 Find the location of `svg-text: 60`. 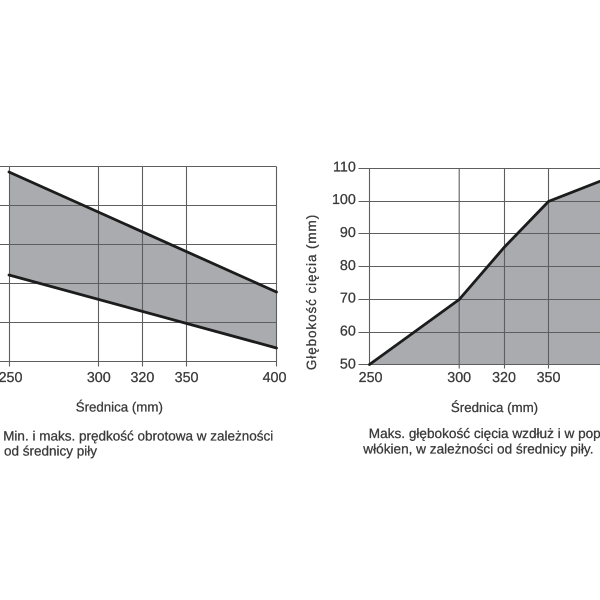

svg-text: 60 is located at coordinates (348, 332).